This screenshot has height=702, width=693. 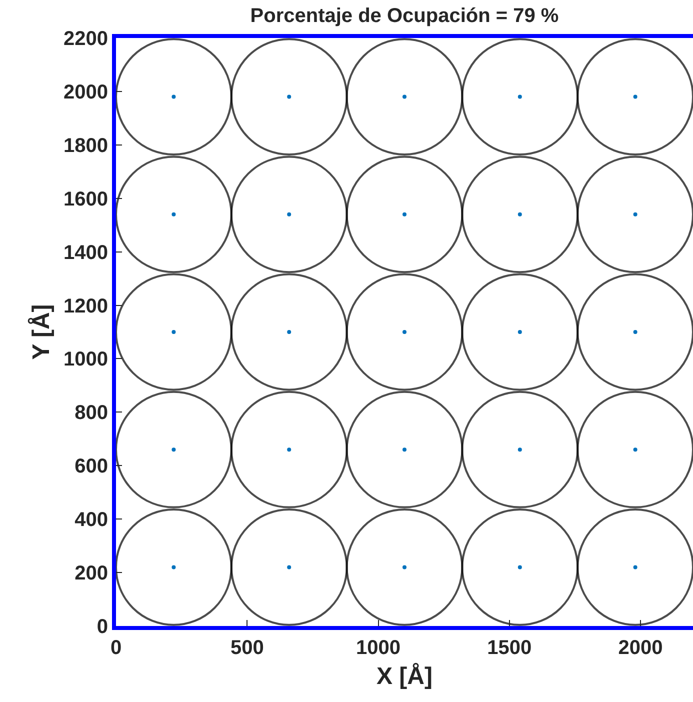 What do you see at coordinates (102, 627) in the screenshot?
I see `y-tick-label: 0` at bounding box center [102, 627].